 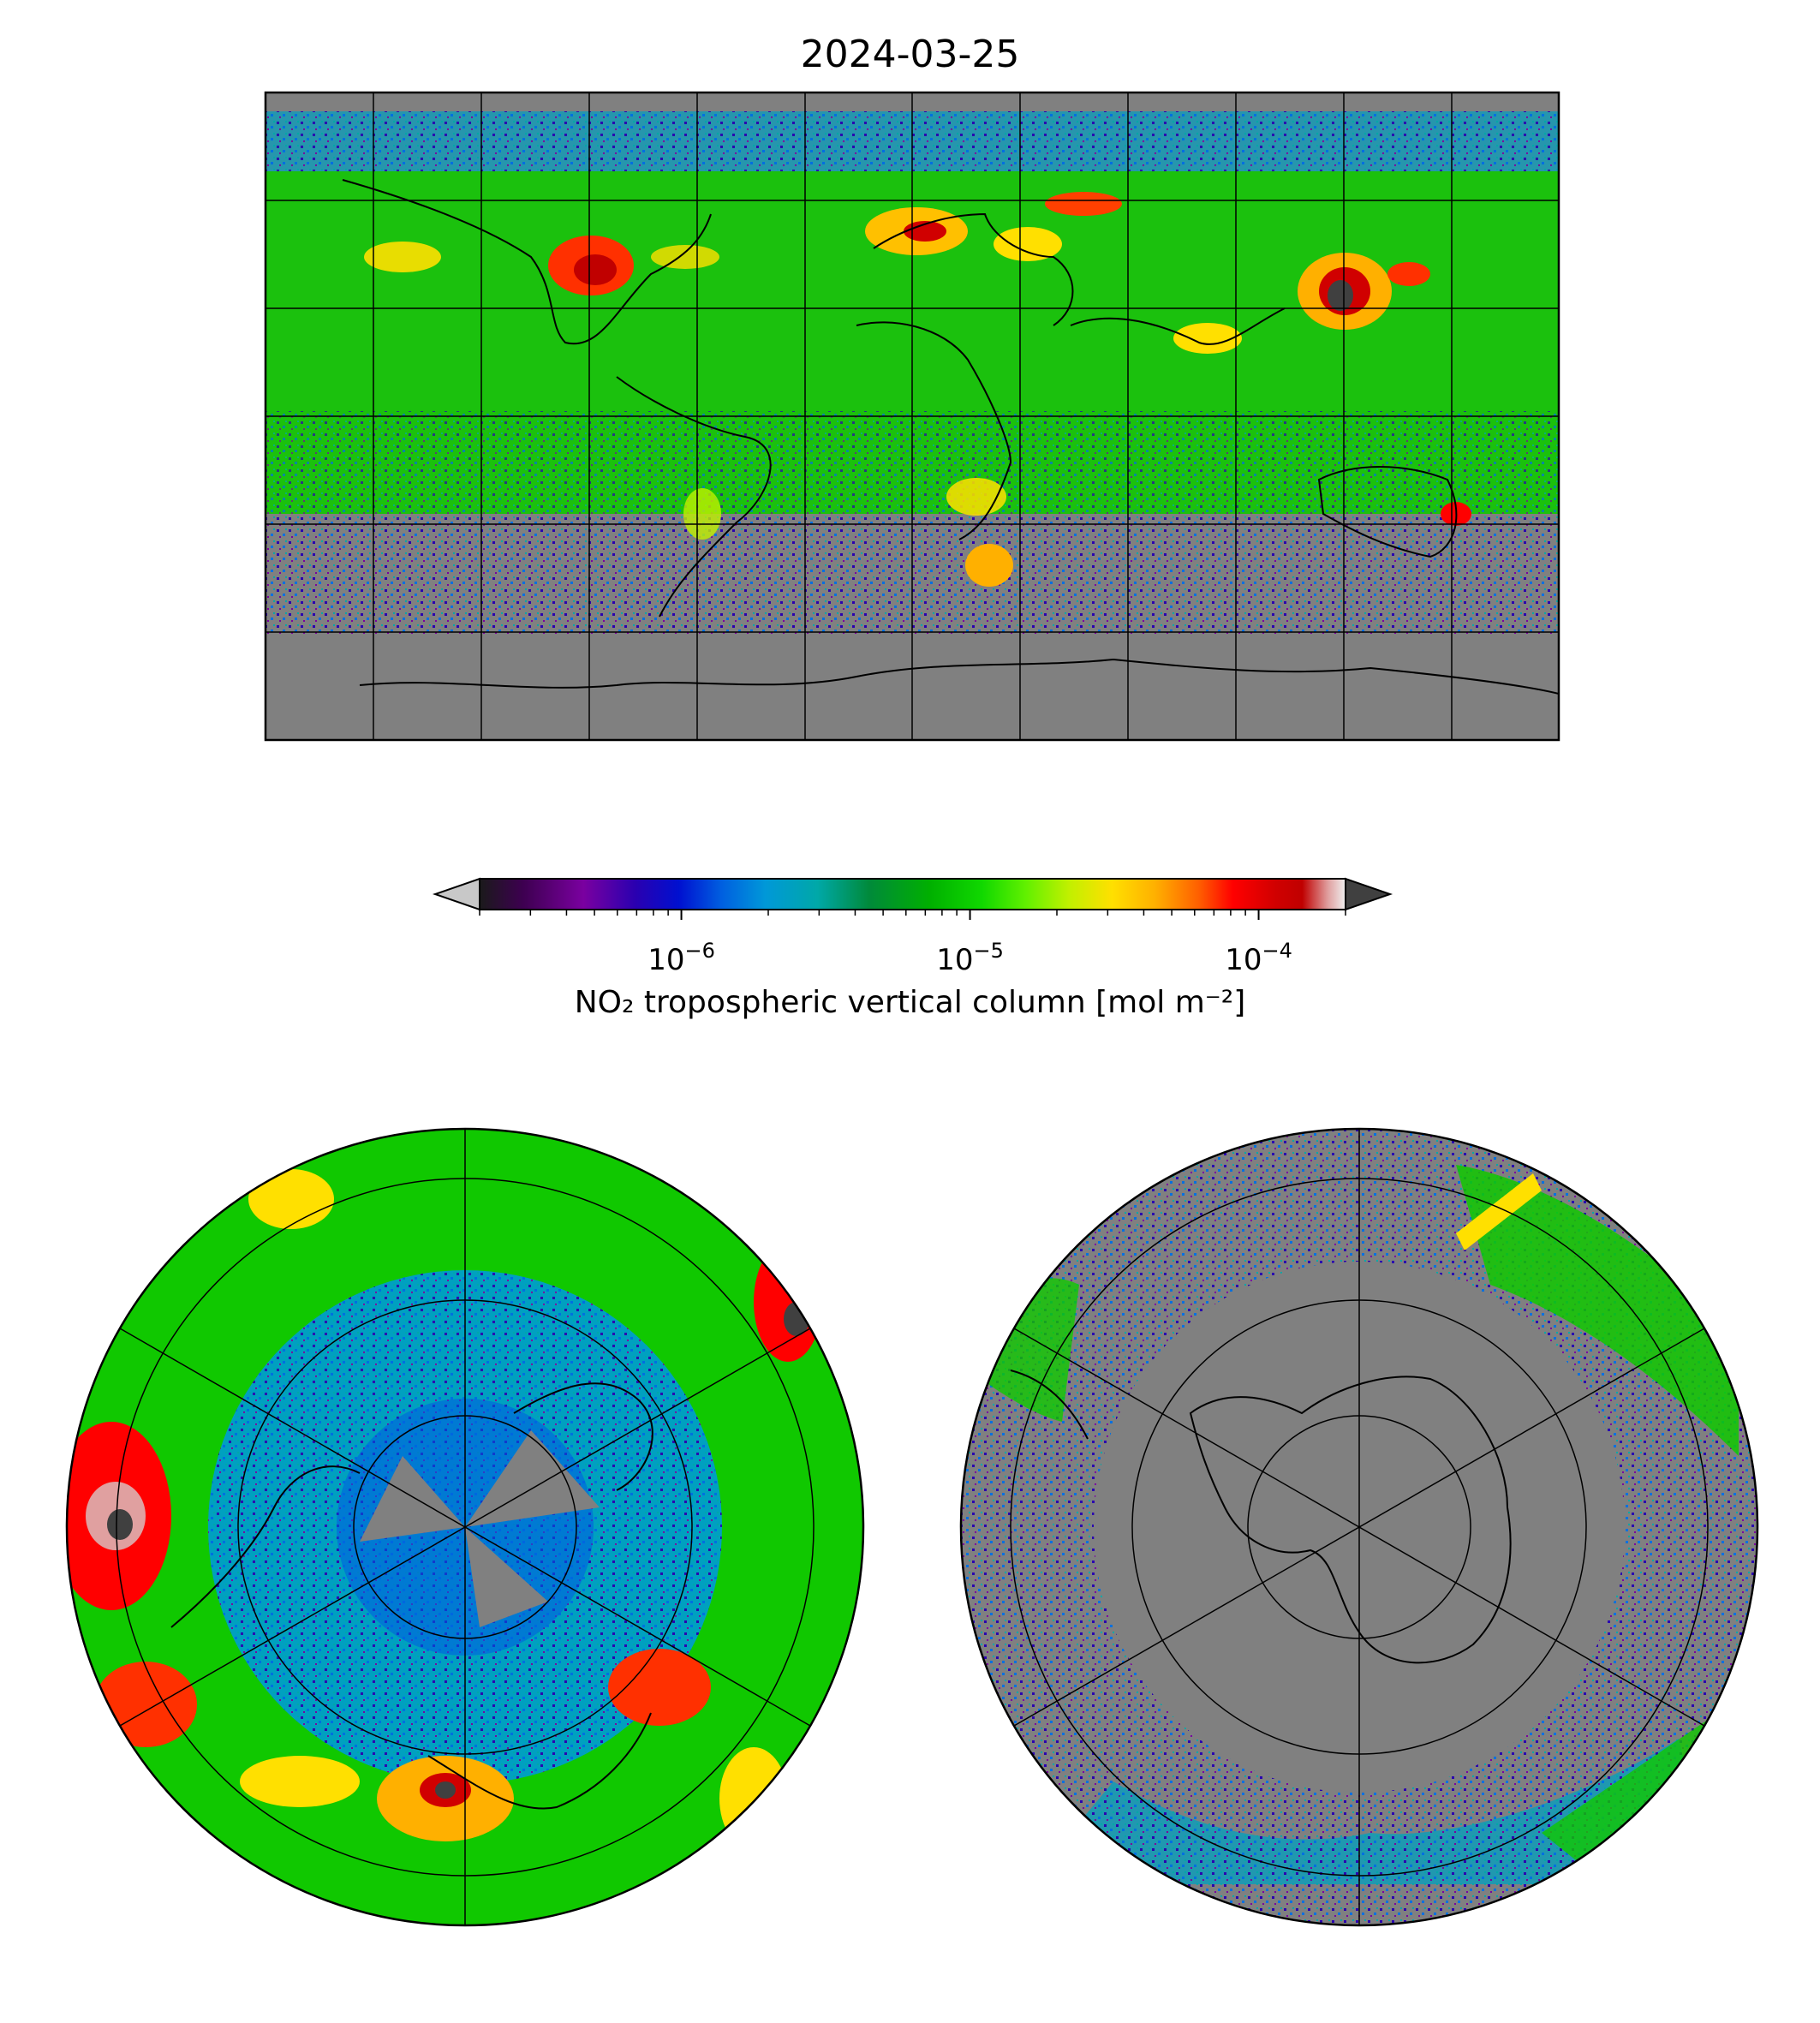 I want to click on colorbar-gradient, so click(x=912, y=894).